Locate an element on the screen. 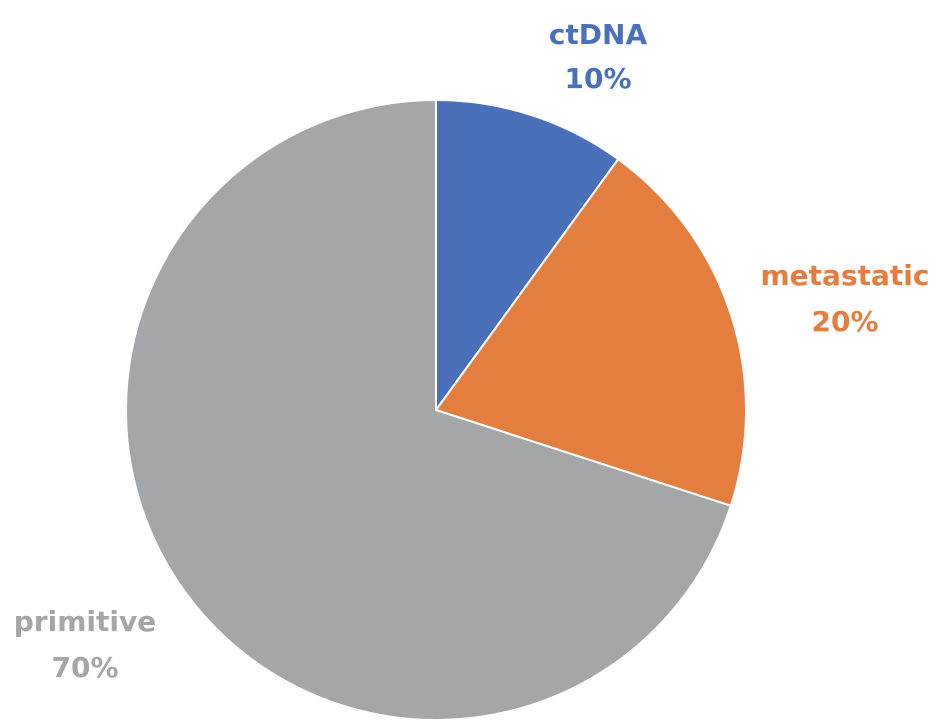 This screenshot has width=940, height=724. slice-value-metastatic: 20% is located at coordinates (844, 321).